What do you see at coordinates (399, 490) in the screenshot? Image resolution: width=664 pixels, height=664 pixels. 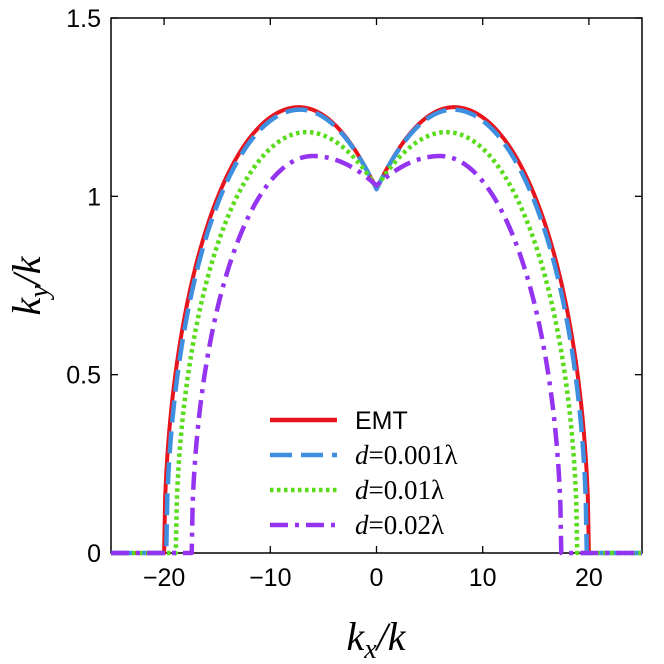 I see `legend-label: d=0.01λ` at bounding box center [399, 490].